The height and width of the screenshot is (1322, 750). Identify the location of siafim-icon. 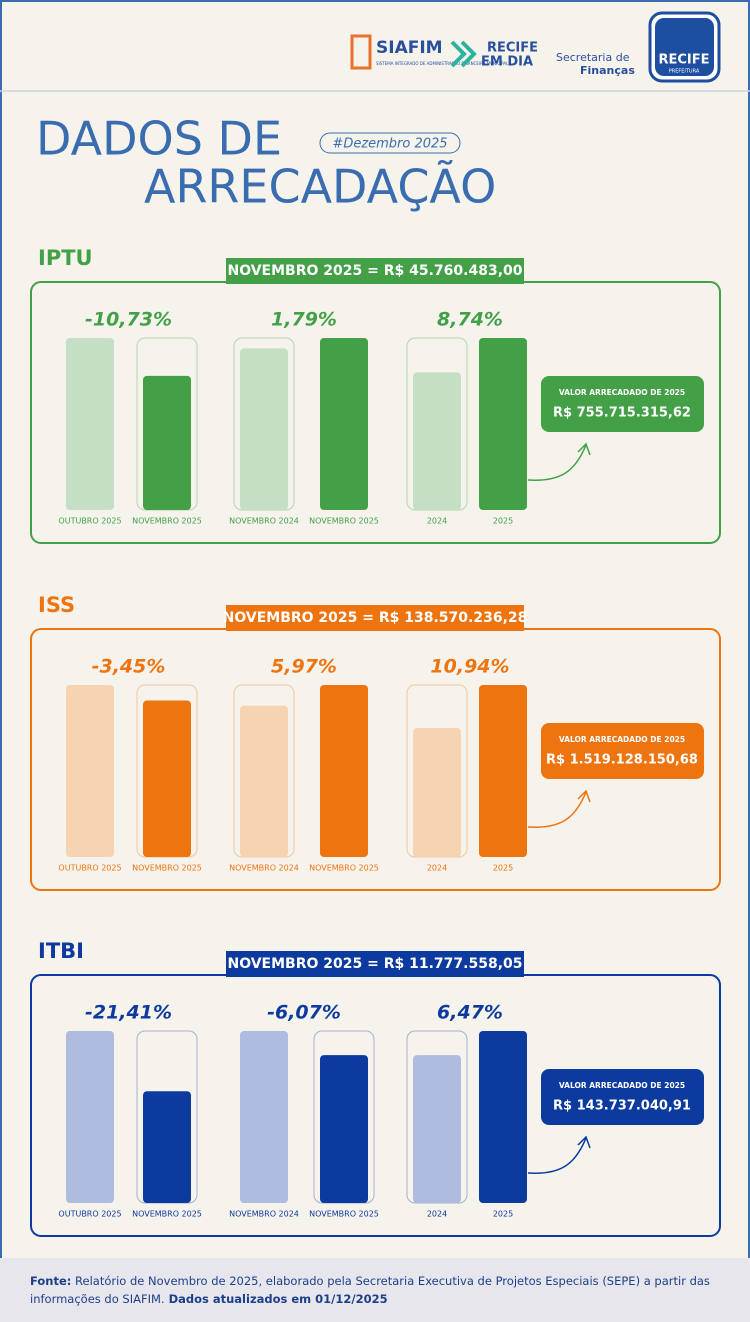
(361, 52).